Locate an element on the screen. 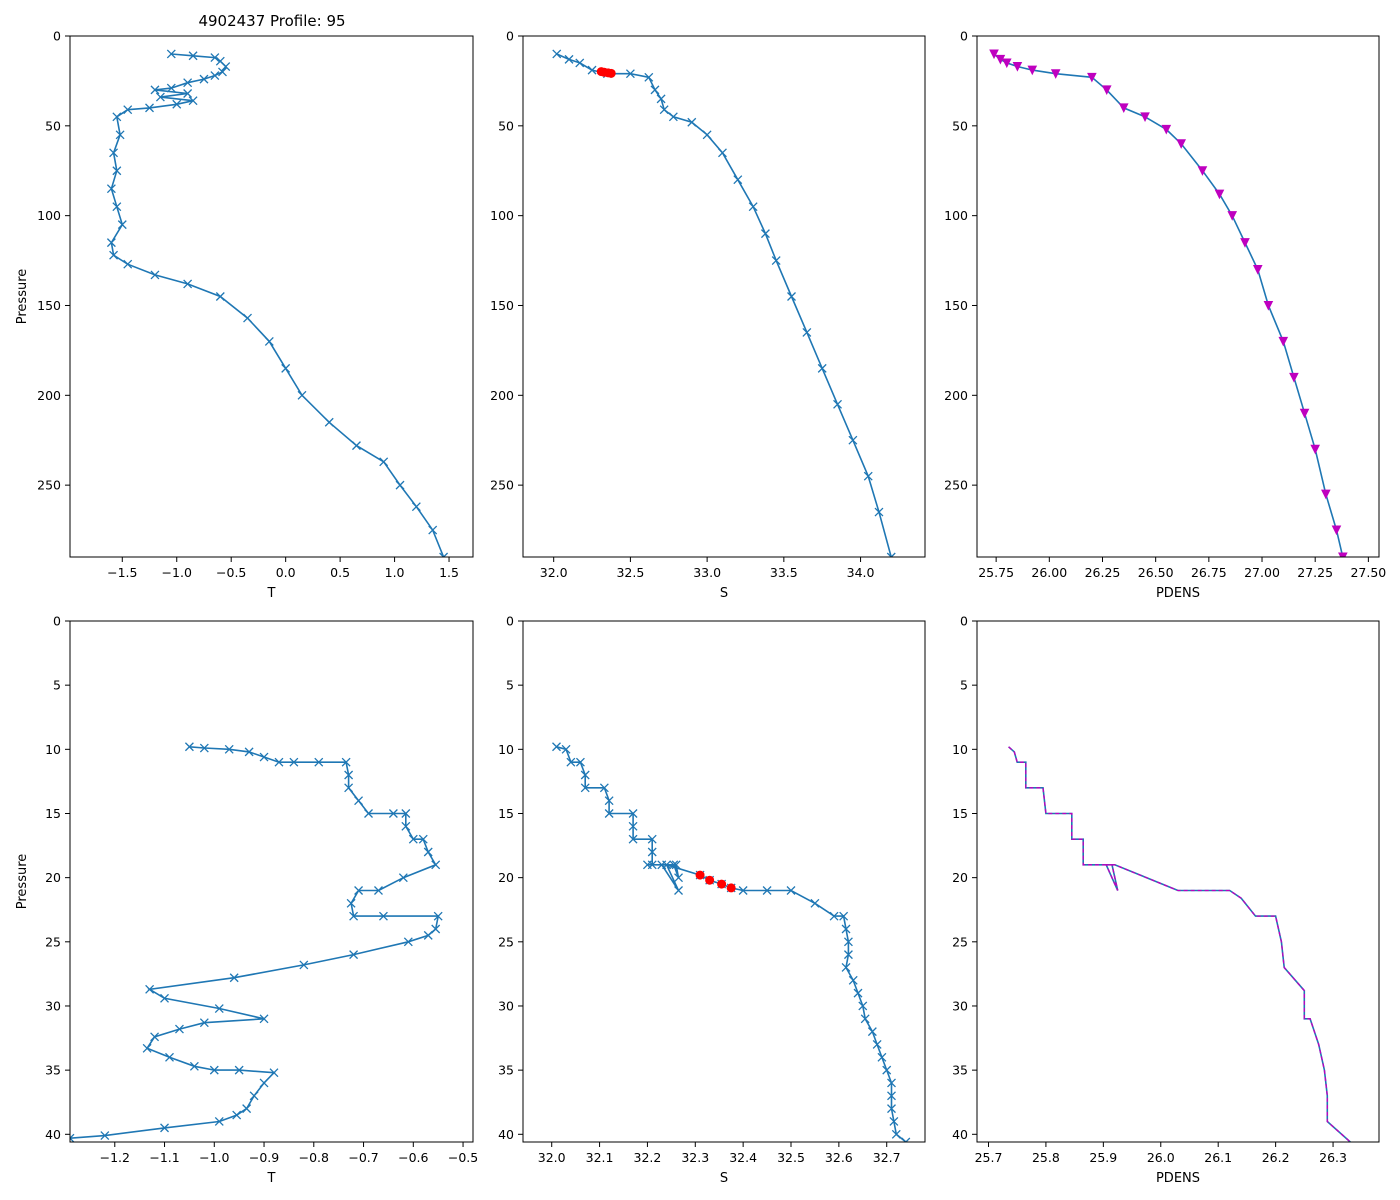  bottom-temperature-xtick-label-1: −1.1 is located at coordinates (164, 1157).